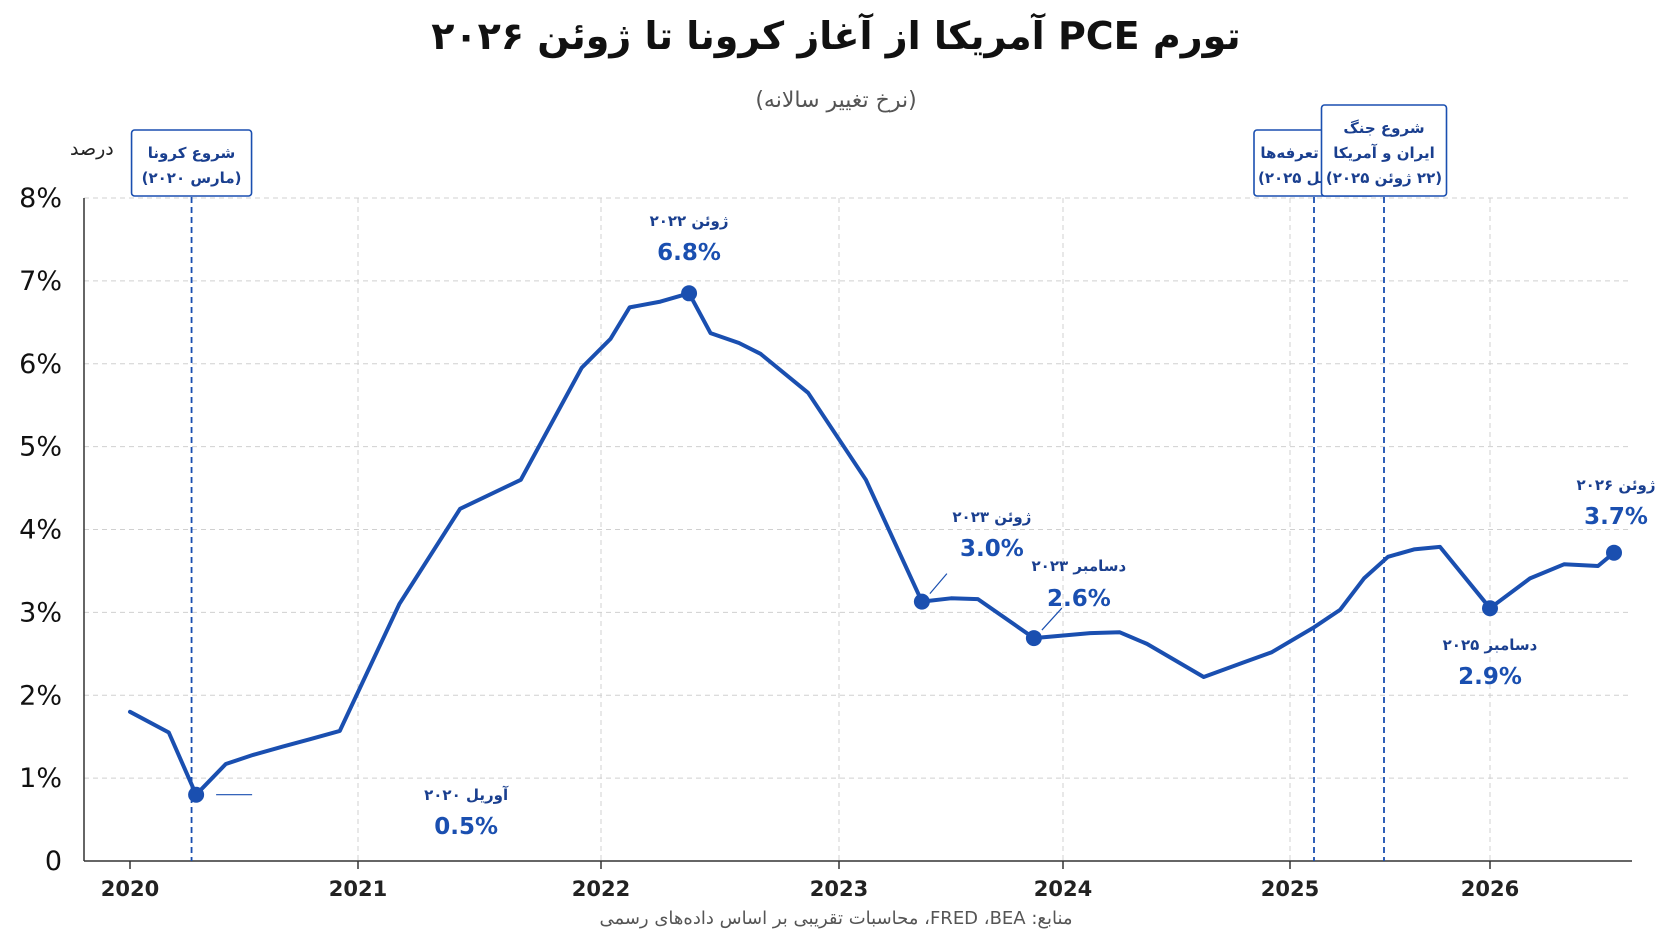  What do you see at coordinates (192, 153) in the screenshot?
I see `event-label: شروع کرونا` at bounding box center [192, 153].